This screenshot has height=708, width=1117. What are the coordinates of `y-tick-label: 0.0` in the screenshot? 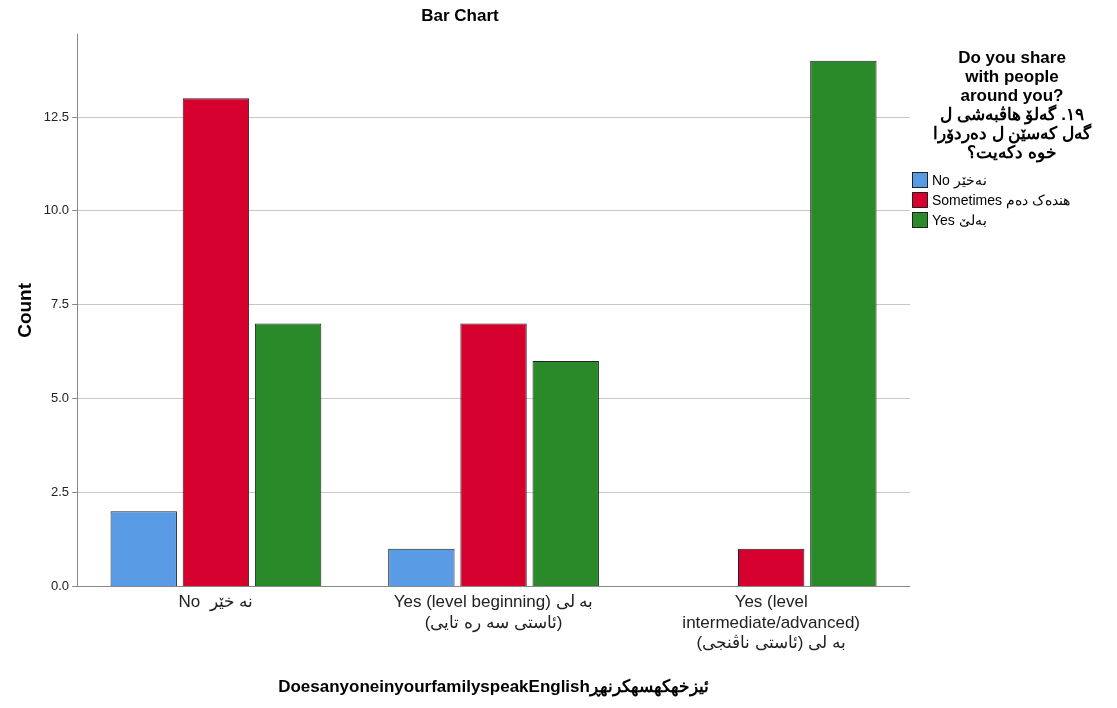 It's located at (60, 585).